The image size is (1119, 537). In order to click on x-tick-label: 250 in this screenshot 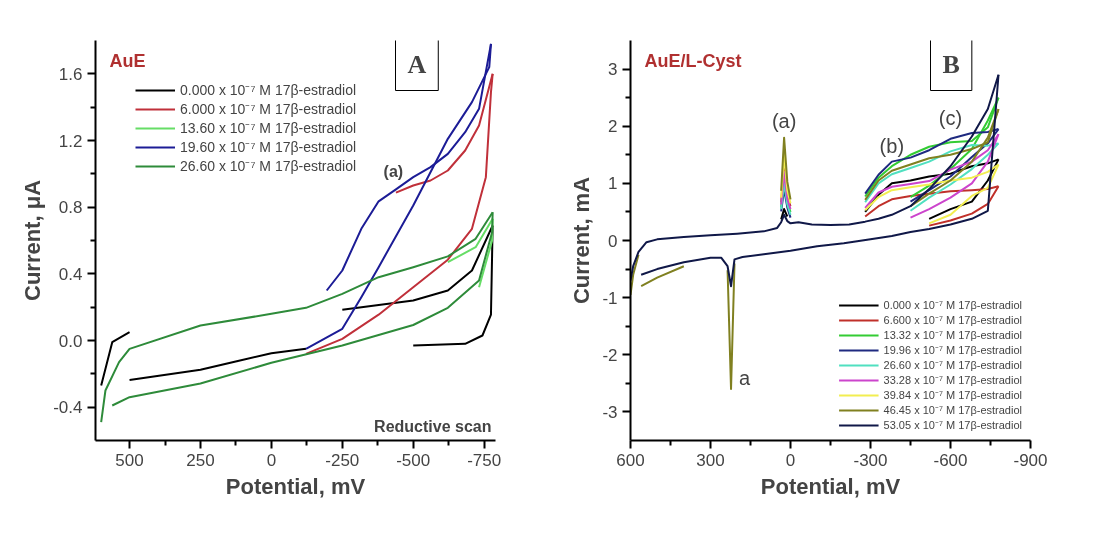, I will do `click(200, 460)`.